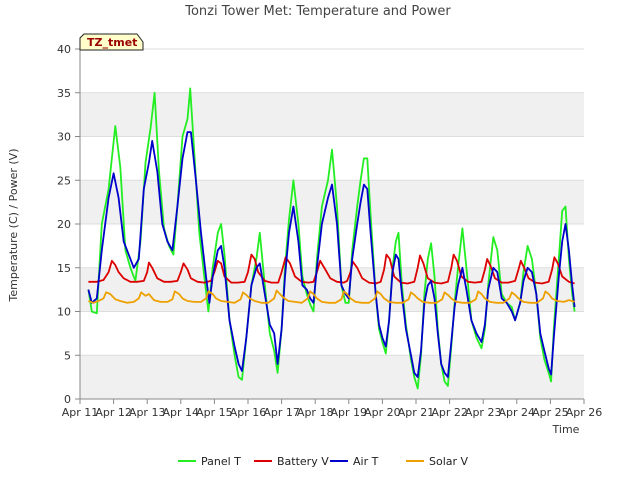 Image resolution: width=640 pixels, height=480 pixels. Describe the element at coordinates (517, 412) in the screenshot. I see `x-tick-label: Apr 24` at that location.